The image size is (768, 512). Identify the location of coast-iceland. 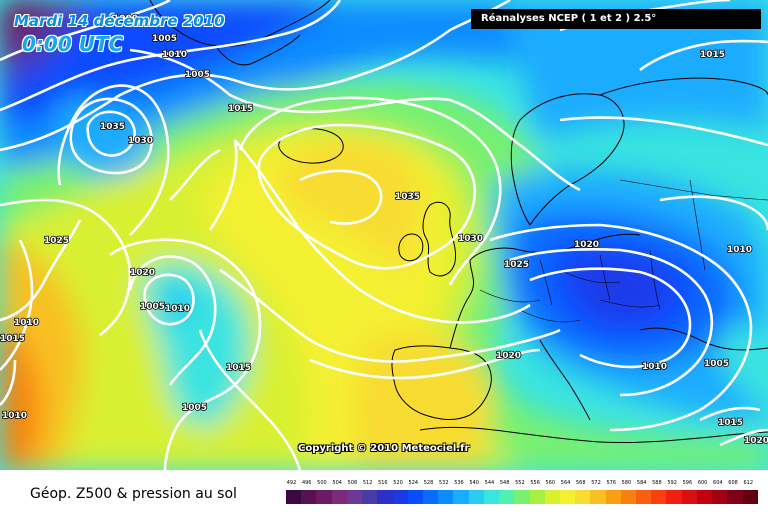
(311, 146).